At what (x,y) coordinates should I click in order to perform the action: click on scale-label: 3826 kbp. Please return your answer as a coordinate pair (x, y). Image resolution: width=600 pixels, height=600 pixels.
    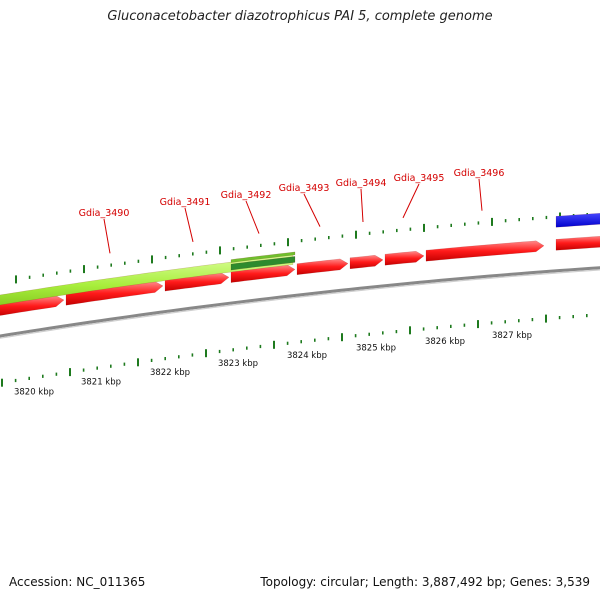
    Looking at the image, I should click on (445, 342).